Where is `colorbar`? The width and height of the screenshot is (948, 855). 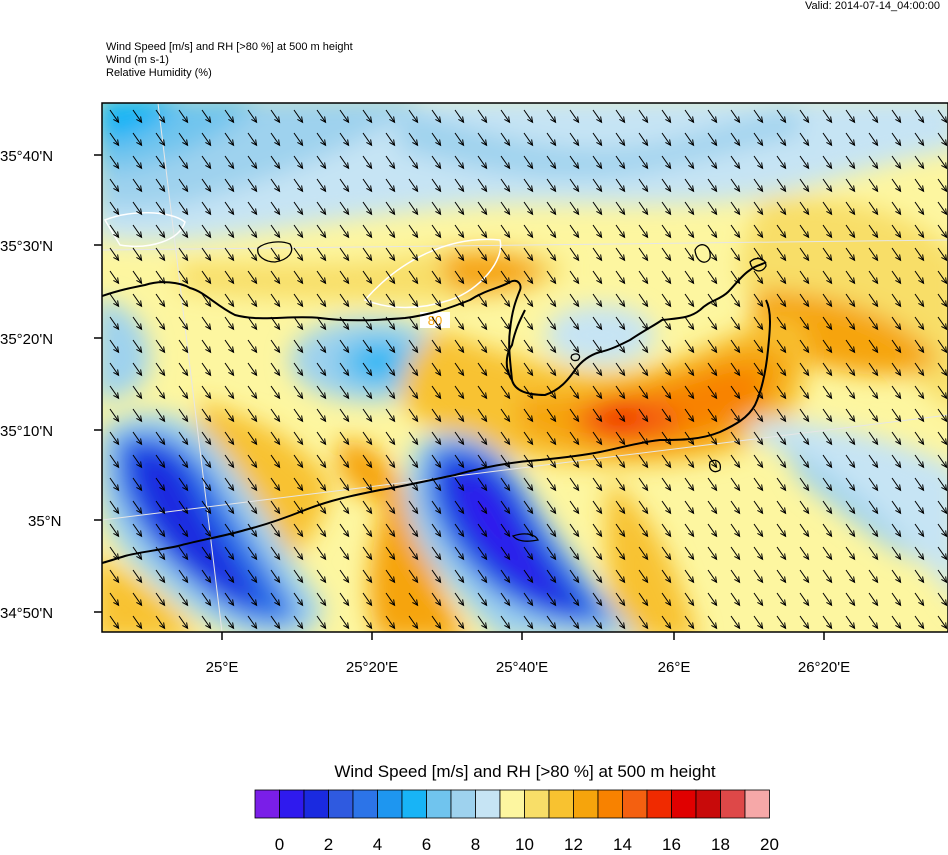 colorbar is located at coordinates (512, 804).